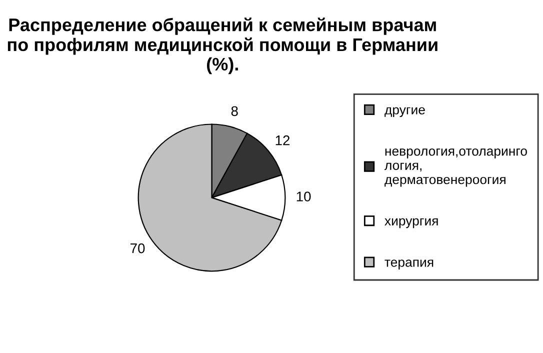  Describe the element at coordinates (223, 46) in the screenshot. I see `chart-title: Распределение обращений к семейным врачам по профилям медицинской помощи в Германии (%).` at that location.